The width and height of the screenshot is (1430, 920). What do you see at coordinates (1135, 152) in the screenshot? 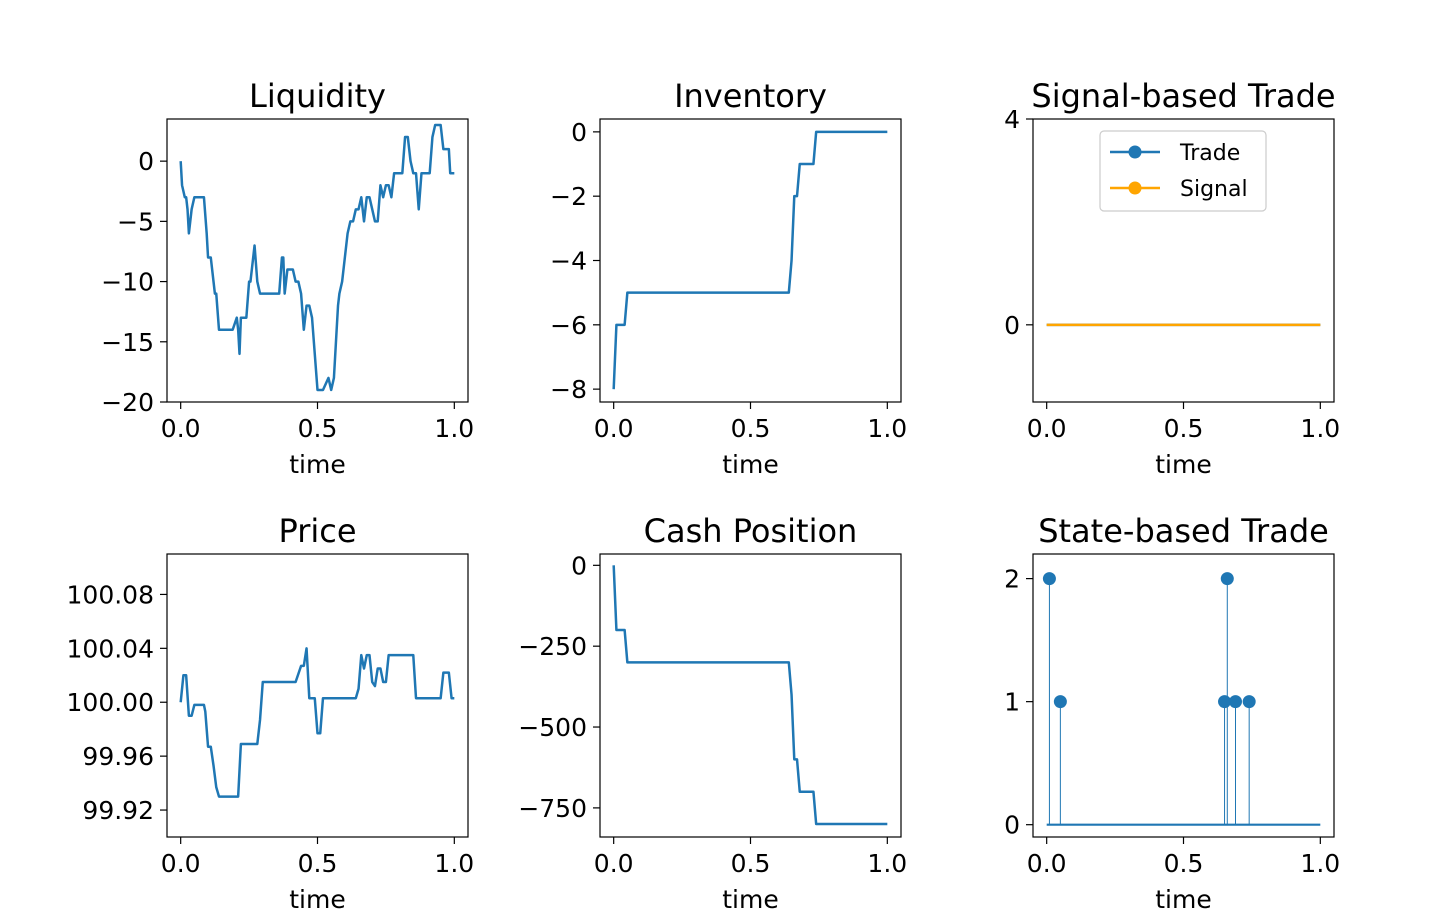
I see `legend-marker-trade` at bounding box center [1135, 152].